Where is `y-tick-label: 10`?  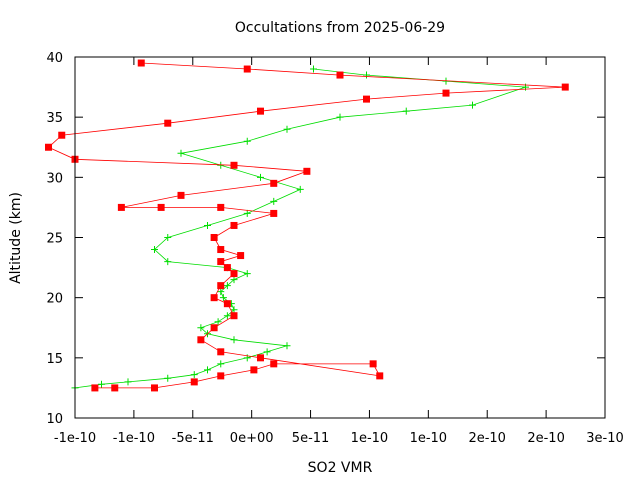
y-tick-label: 10 is located at coordinates (54, 419).